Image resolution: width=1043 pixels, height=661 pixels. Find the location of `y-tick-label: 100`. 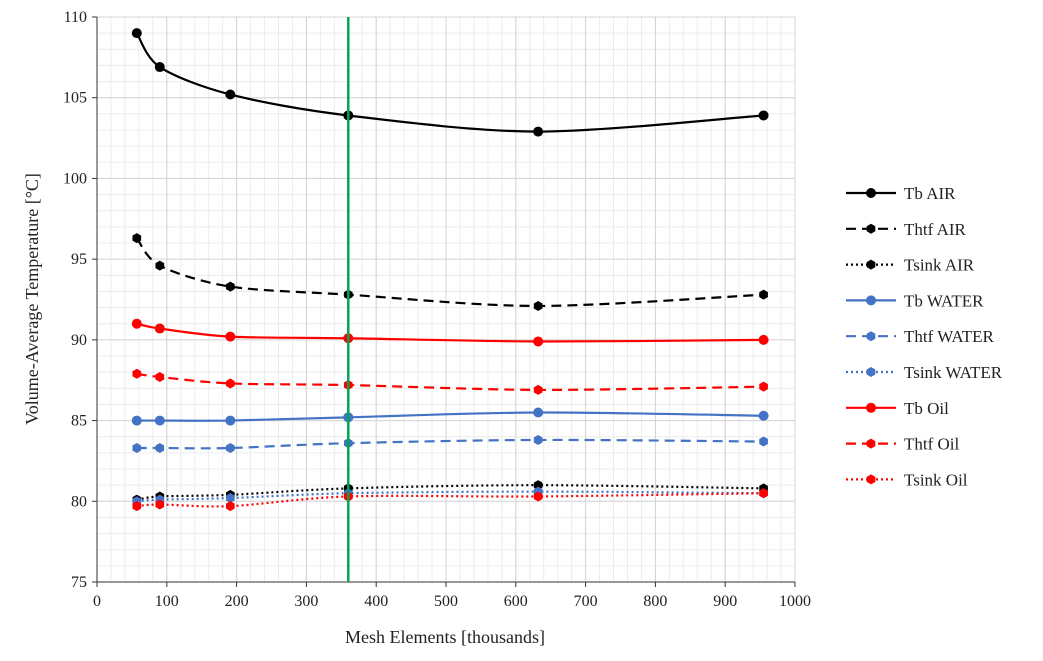

y-tick-label: 100 is located at coordinates (75, 178).